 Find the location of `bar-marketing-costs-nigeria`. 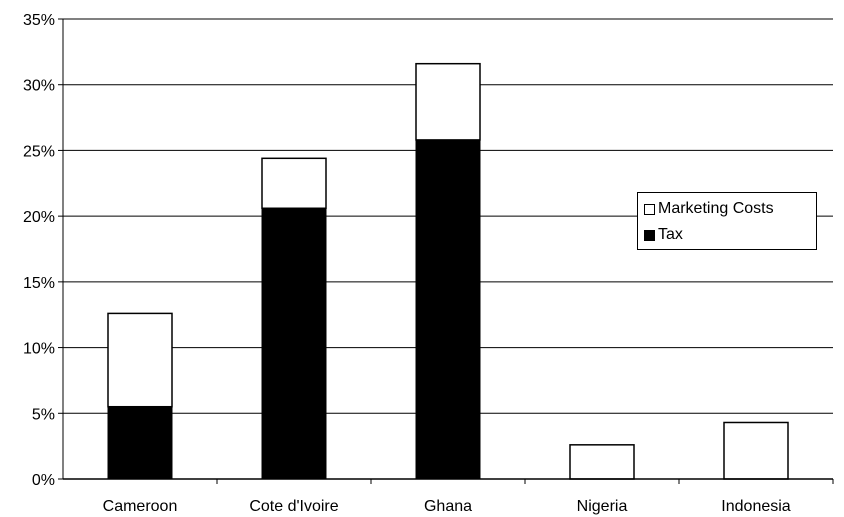

bar-marketing-costs-nigeria is located at coordinates (602, 462).